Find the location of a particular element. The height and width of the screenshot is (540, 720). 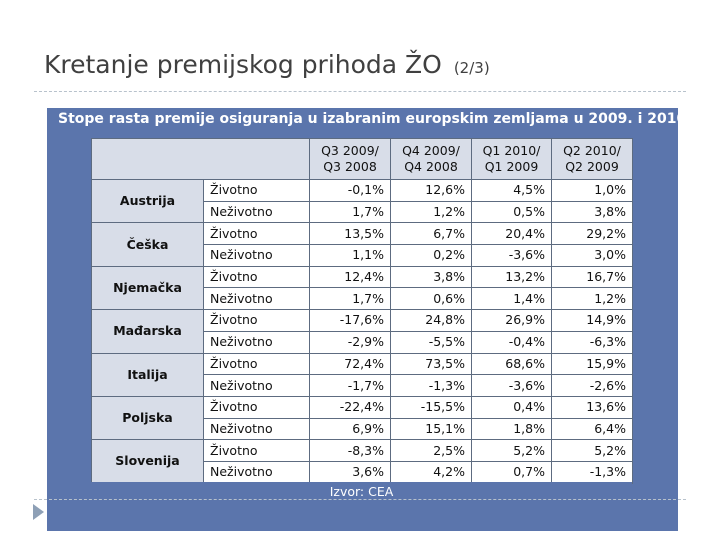

growth-value-cell: -6,3% is located at coordinates (592, 342).